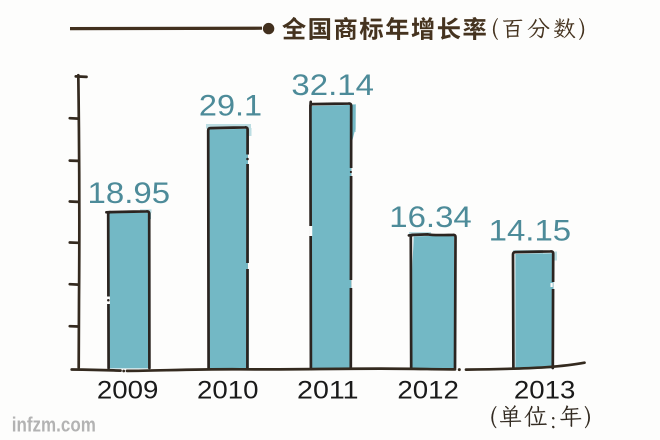 This screenshot has height=440, width=660. I want to click on svg-text: 2012, so click(428, 391).